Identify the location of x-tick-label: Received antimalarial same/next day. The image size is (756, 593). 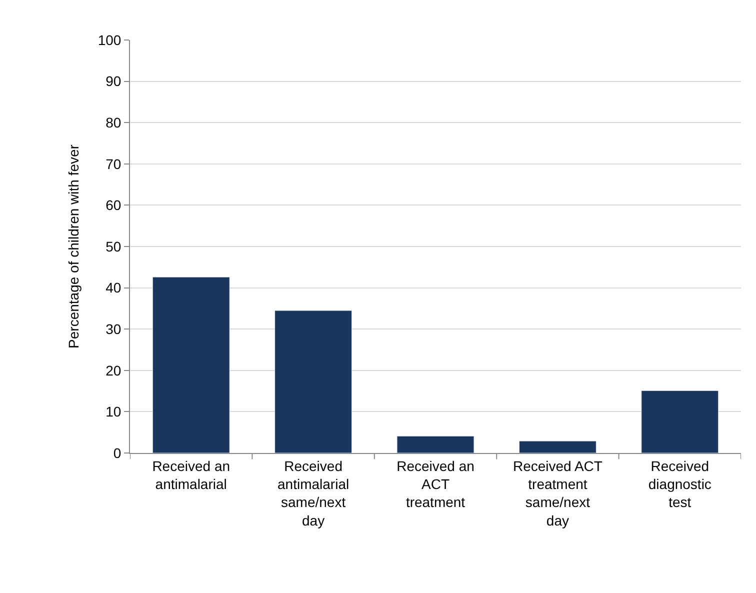
(314, 493).